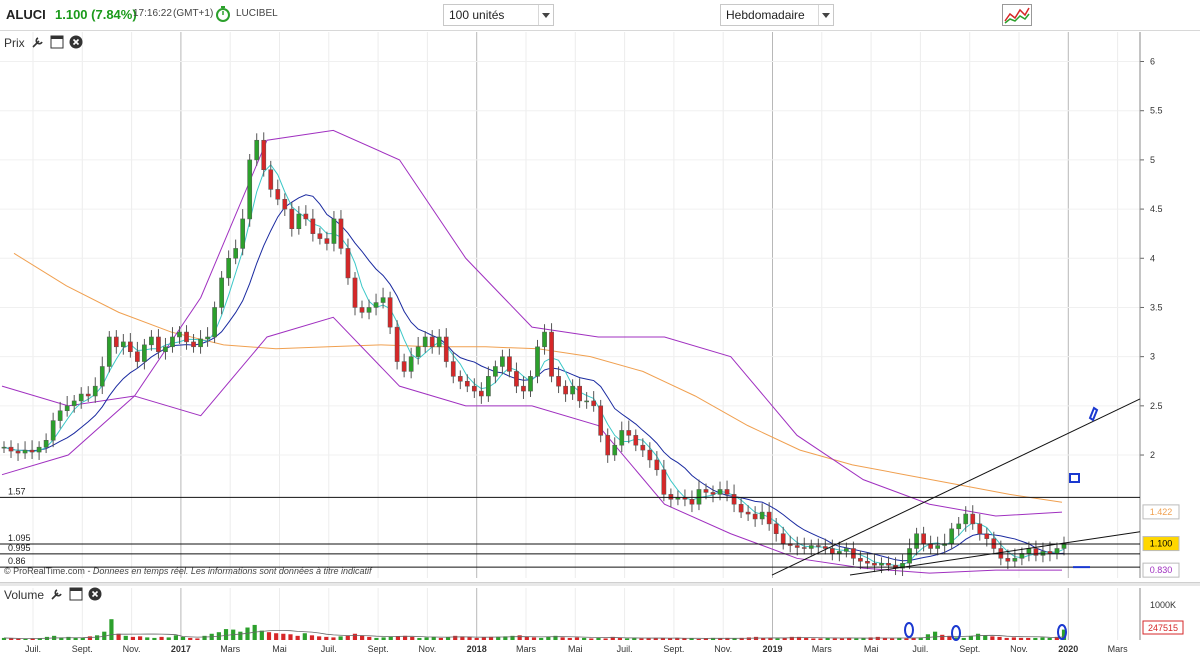 The image size is (1200, 657). I want to click on source-text: © ProRealTime.com, so click(44, 571).